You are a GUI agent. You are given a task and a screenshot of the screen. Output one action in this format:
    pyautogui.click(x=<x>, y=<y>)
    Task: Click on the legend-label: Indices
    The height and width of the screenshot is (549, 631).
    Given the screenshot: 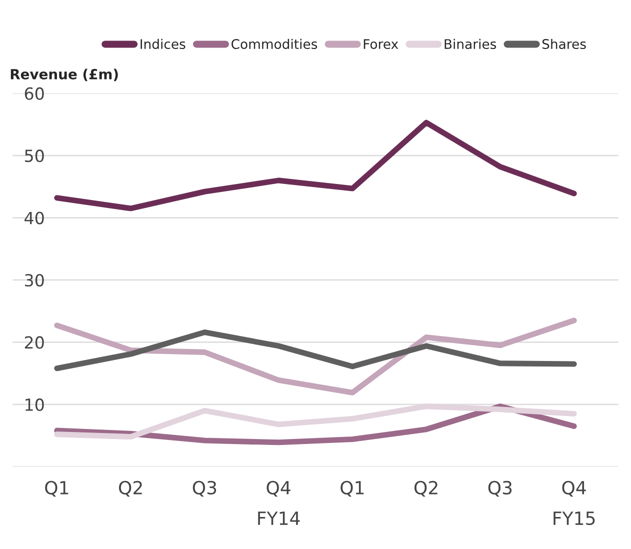 What is the action you would take?
    pyautogui.click(x=163, y=44)
    